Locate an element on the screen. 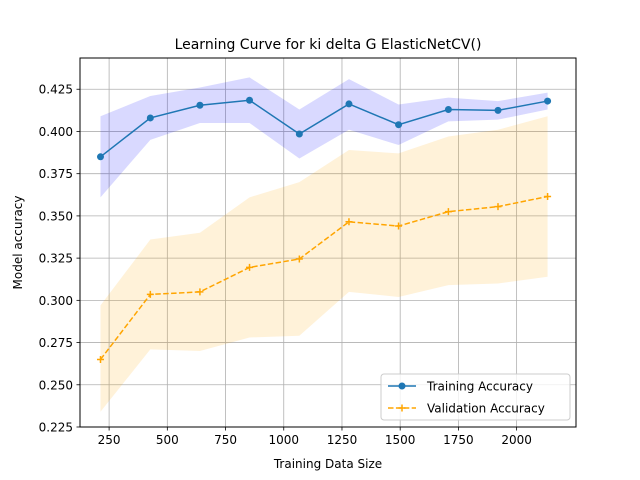  x-tick-label: 750 is located at coordinates (225, 440).